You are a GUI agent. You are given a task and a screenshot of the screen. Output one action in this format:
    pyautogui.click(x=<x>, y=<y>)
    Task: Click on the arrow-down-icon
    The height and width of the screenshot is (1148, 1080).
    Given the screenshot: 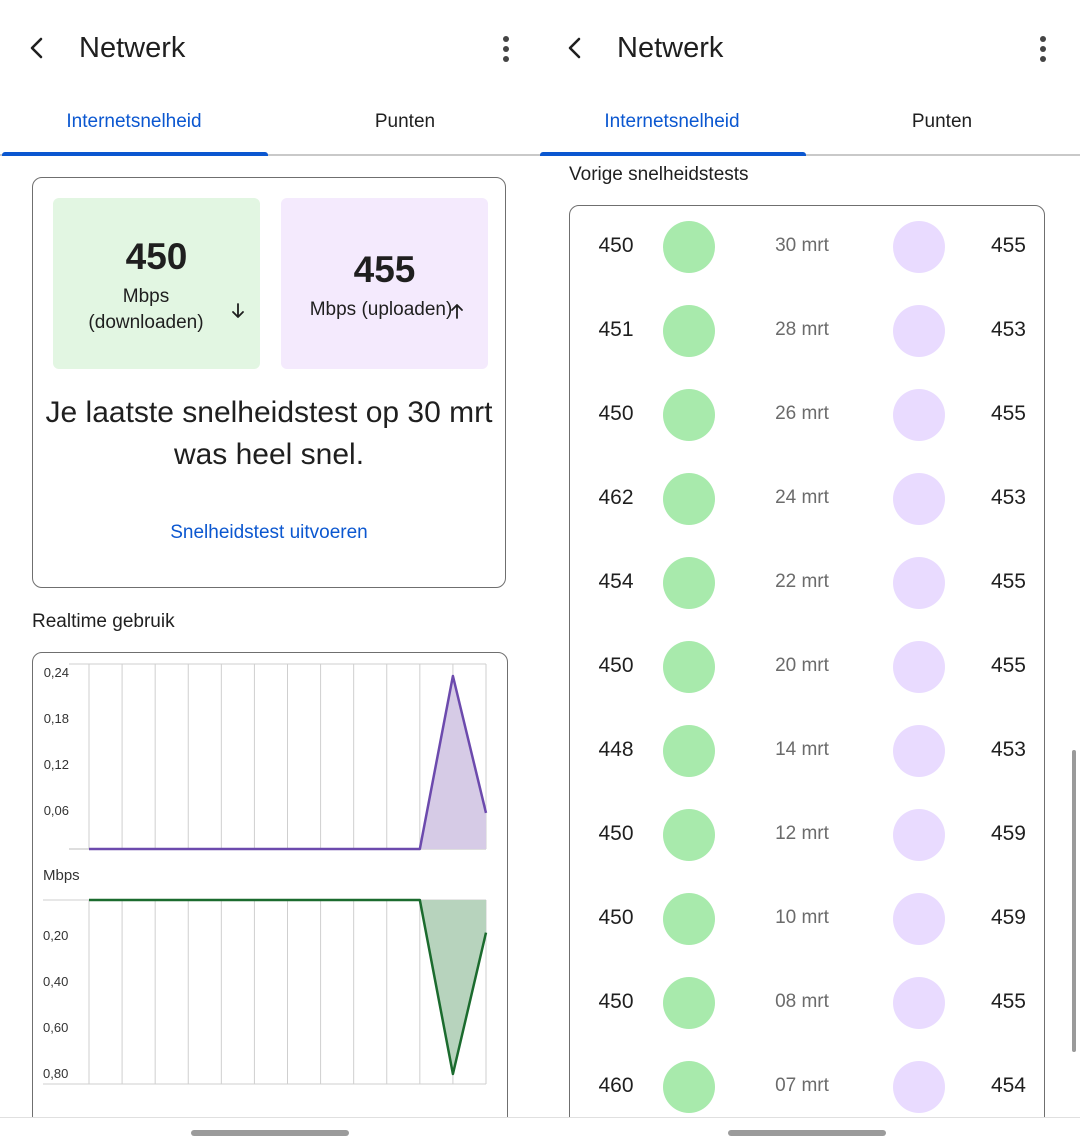 What is the action you would take?
    pyautogui.click(x=238, y=310)
    